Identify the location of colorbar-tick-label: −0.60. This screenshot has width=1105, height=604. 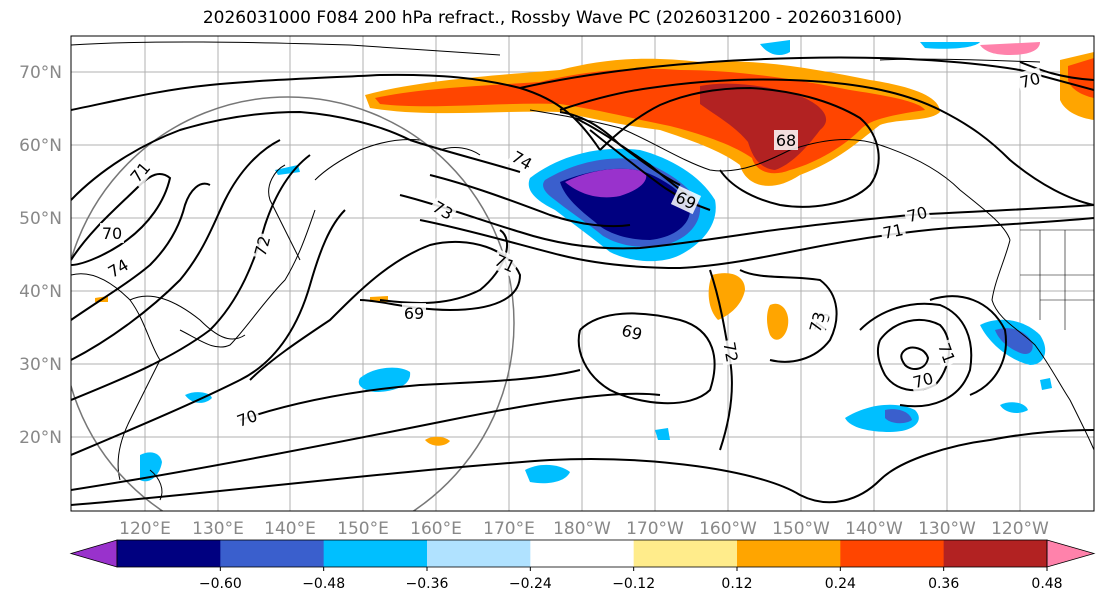
(220, 584).